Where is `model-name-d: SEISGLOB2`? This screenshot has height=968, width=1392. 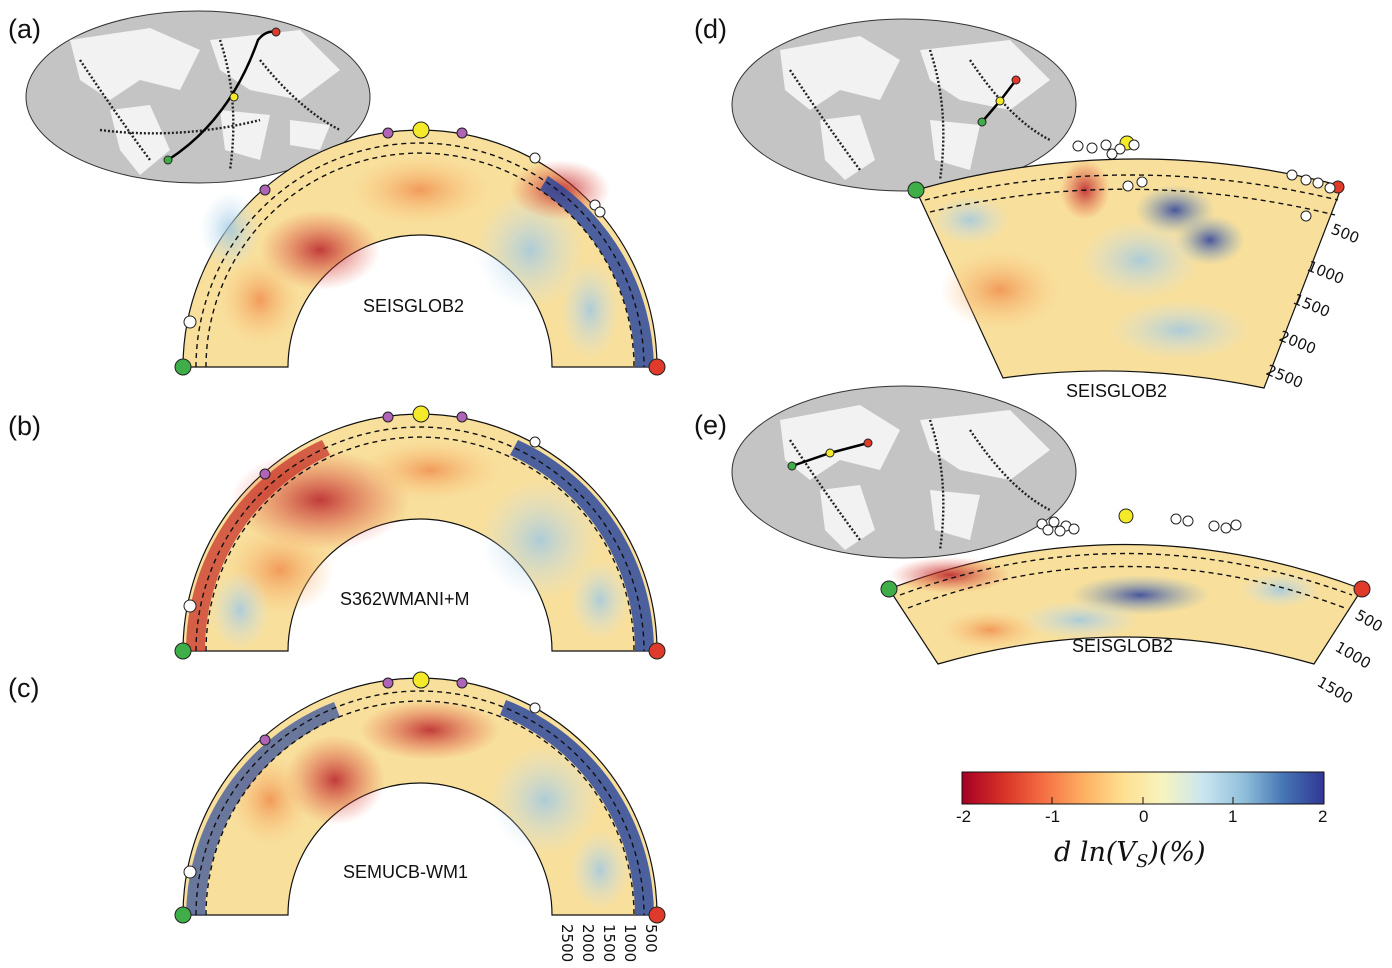 model-name-d: SEISGLOB2 is located at coordinates (1116, 391).